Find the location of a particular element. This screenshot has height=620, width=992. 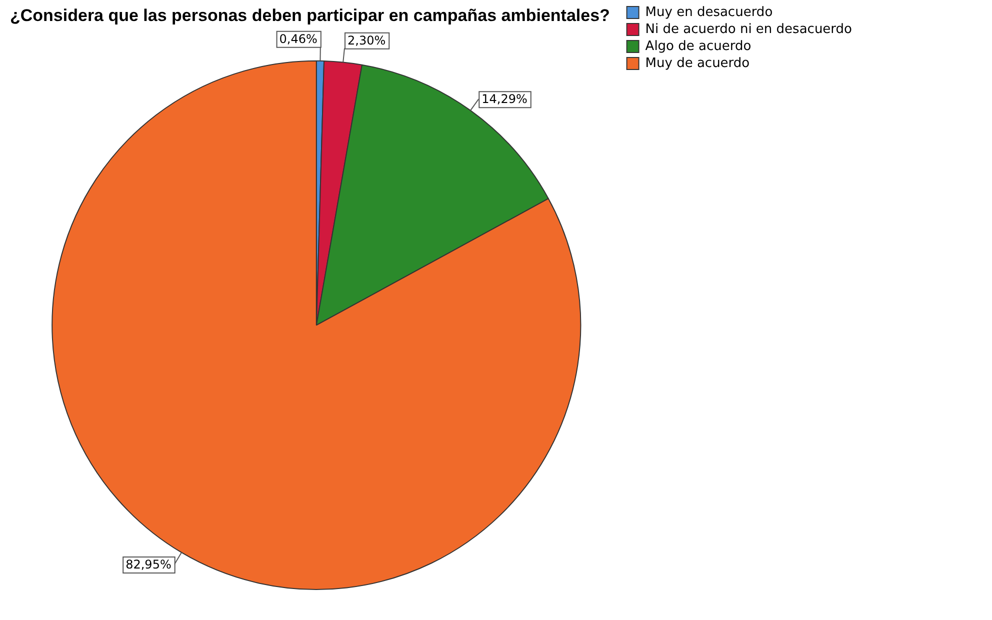

legend-label: Algo de acuerdo is located at coordinates (698, 46).